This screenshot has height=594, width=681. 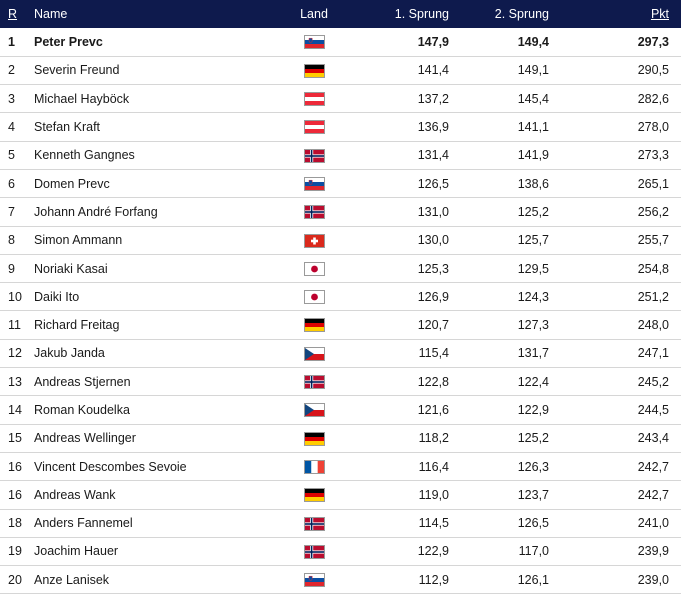 I want to click on rank-cell: 6, so click(x=11, y=183).